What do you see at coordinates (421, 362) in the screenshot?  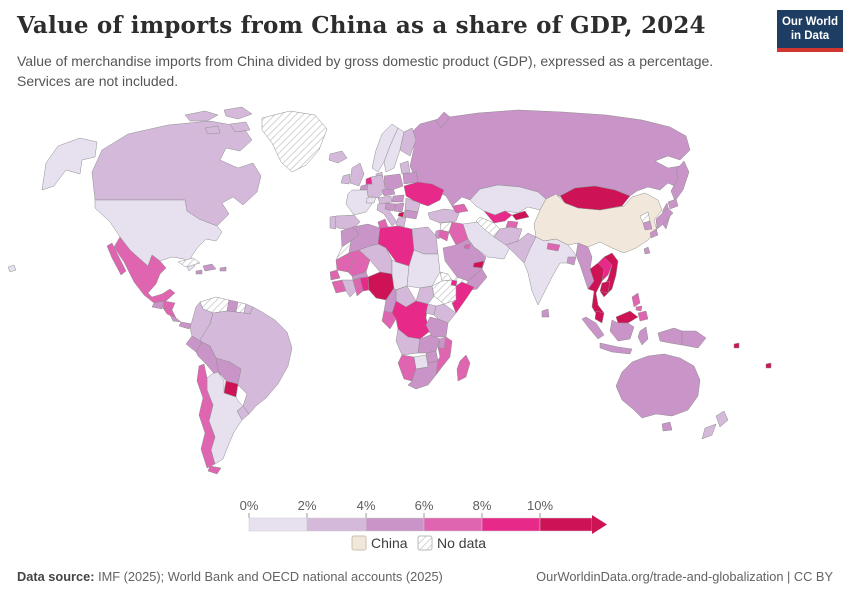 I see `country-botswana` at bounding box center [421, 362].